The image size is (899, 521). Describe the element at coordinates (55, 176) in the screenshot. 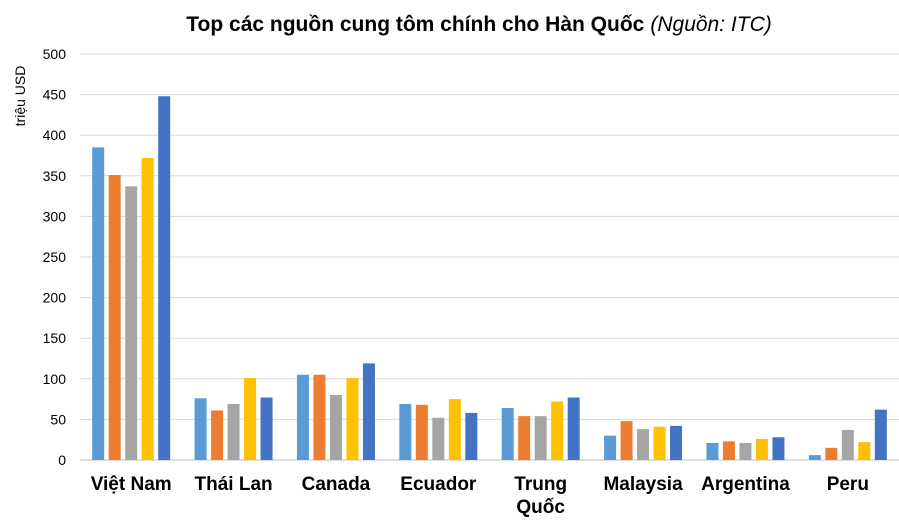

I see `y-tick-label: 350` at that location.